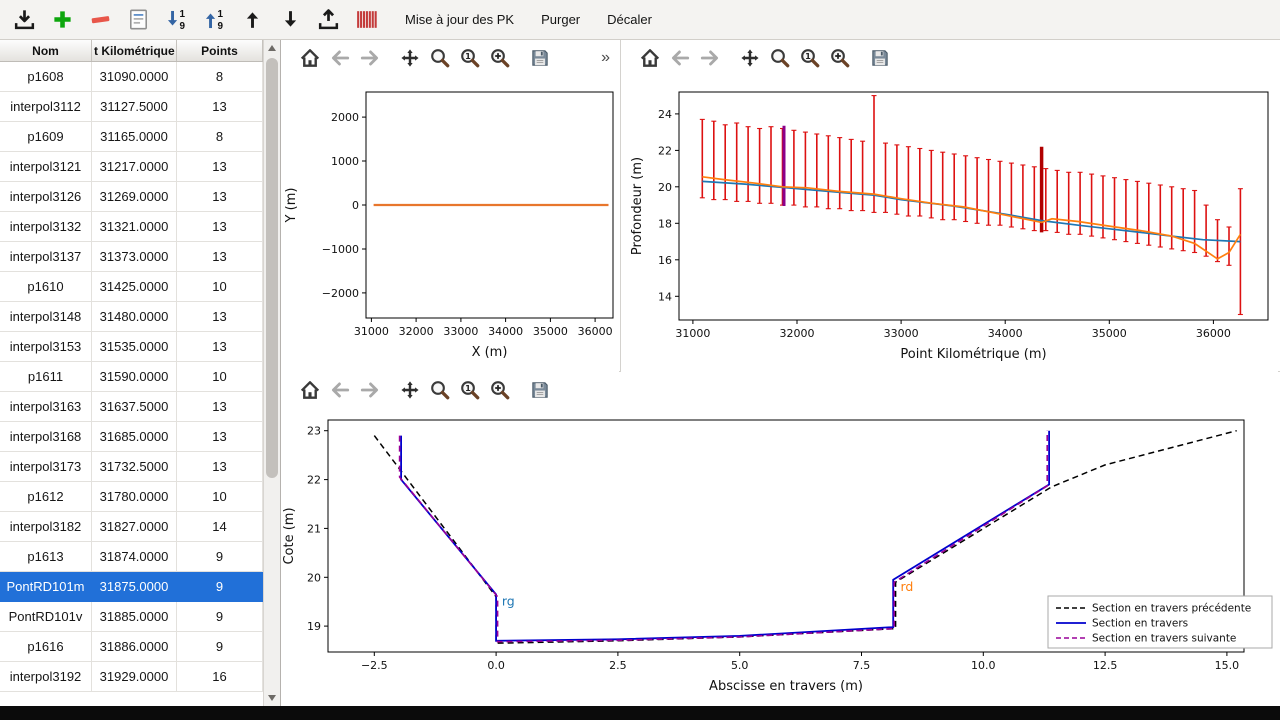 The height and width of the screenshot is (720, 1280). I want to click on bank-label: rg, so click(508, 601).